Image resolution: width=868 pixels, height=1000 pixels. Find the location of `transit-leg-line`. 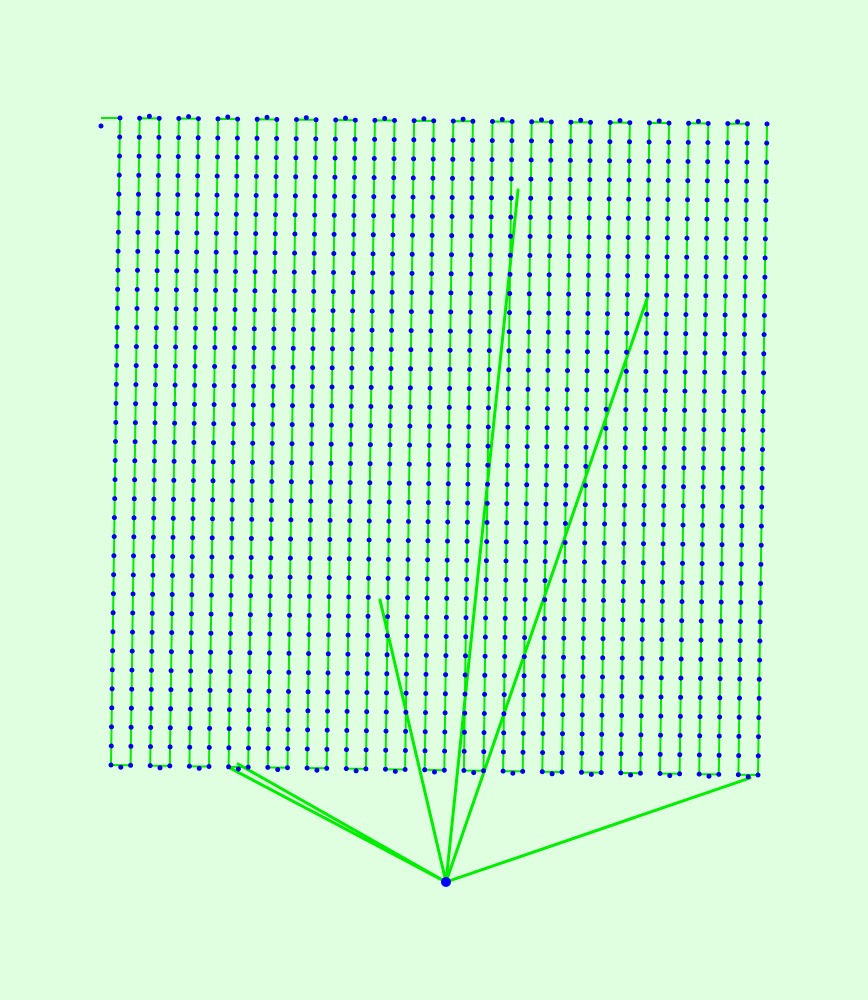

transit-leg-line is located at coordinates (598, 830).